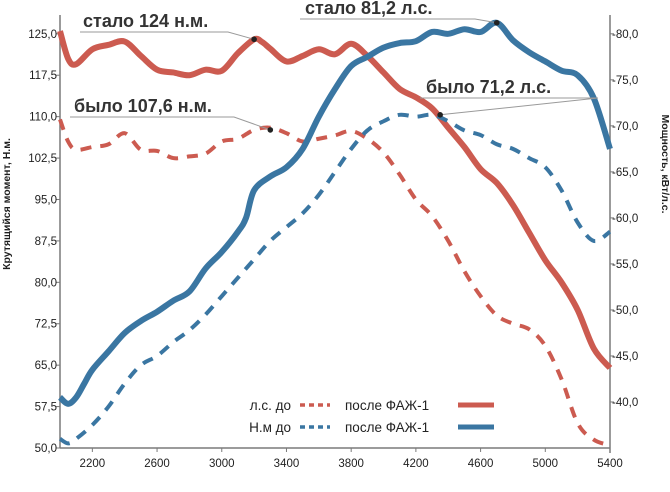 The height and width of the screenshot is (492, 670). I want to click on y-right-tick-label: -40,0, so click(625, 403).